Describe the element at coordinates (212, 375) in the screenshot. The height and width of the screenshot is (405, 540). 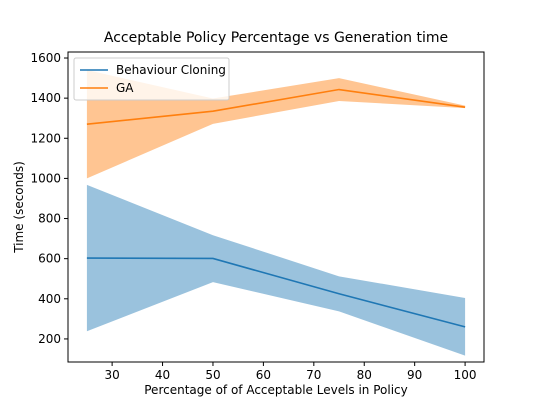
I see `x-tick-label: 50` at that location.